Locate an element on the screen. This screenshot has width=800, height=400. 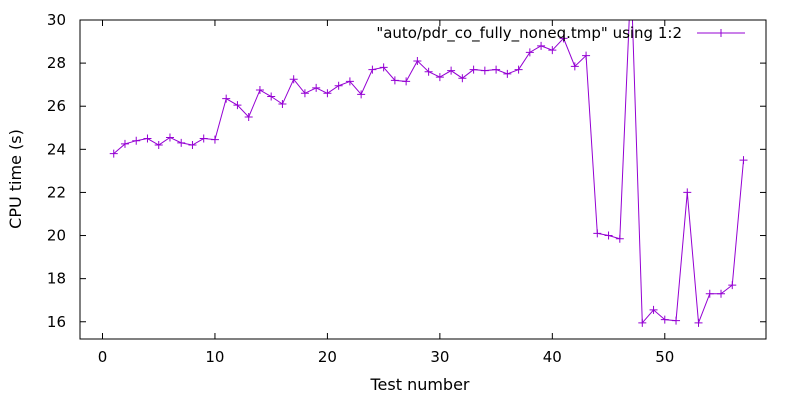
legend-label: "auto/pdr_co_fully_noneq.tmp" using 1:2 is located at coordinates (529, 33).